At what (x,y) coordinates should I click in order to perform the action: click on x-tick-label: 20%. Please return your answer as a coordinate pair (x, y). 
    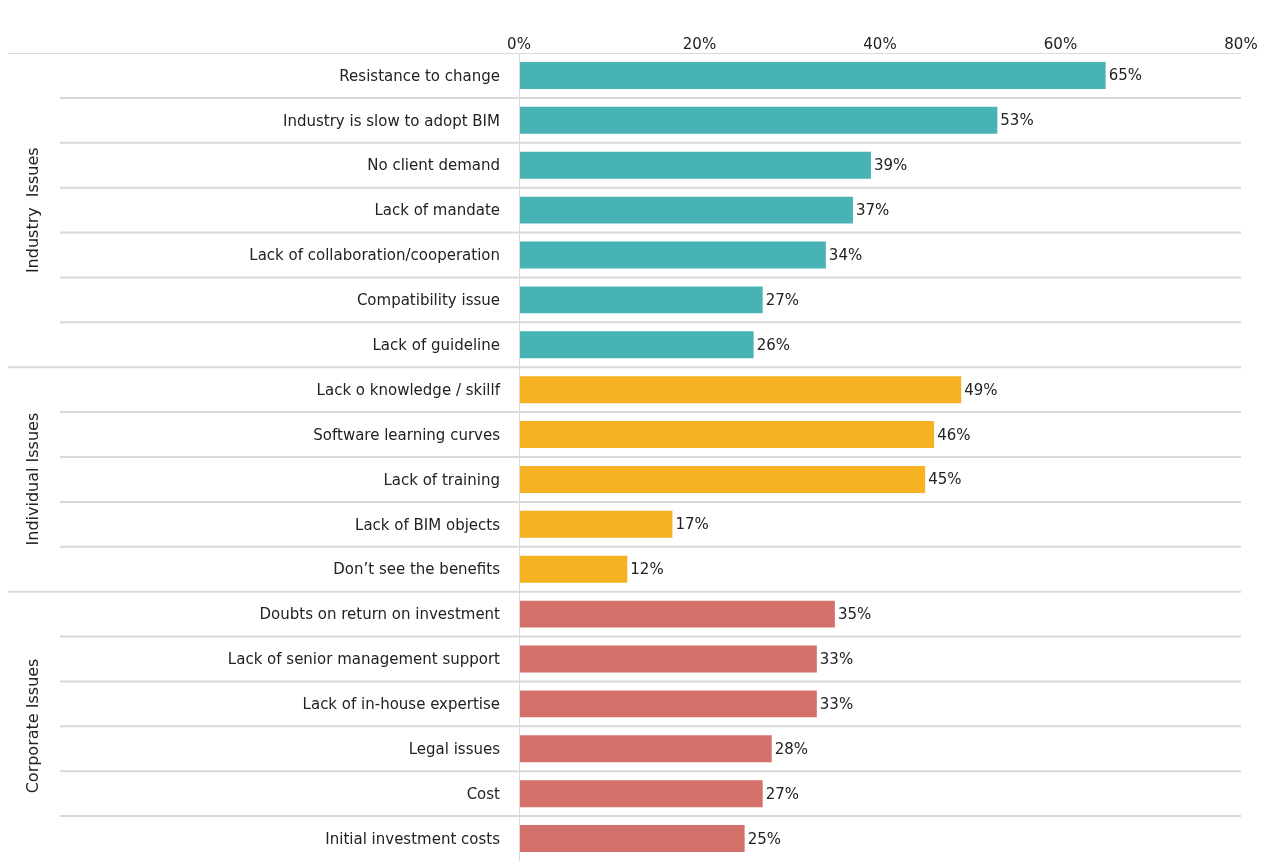
    Looking at the image, I should click on (699, 44).